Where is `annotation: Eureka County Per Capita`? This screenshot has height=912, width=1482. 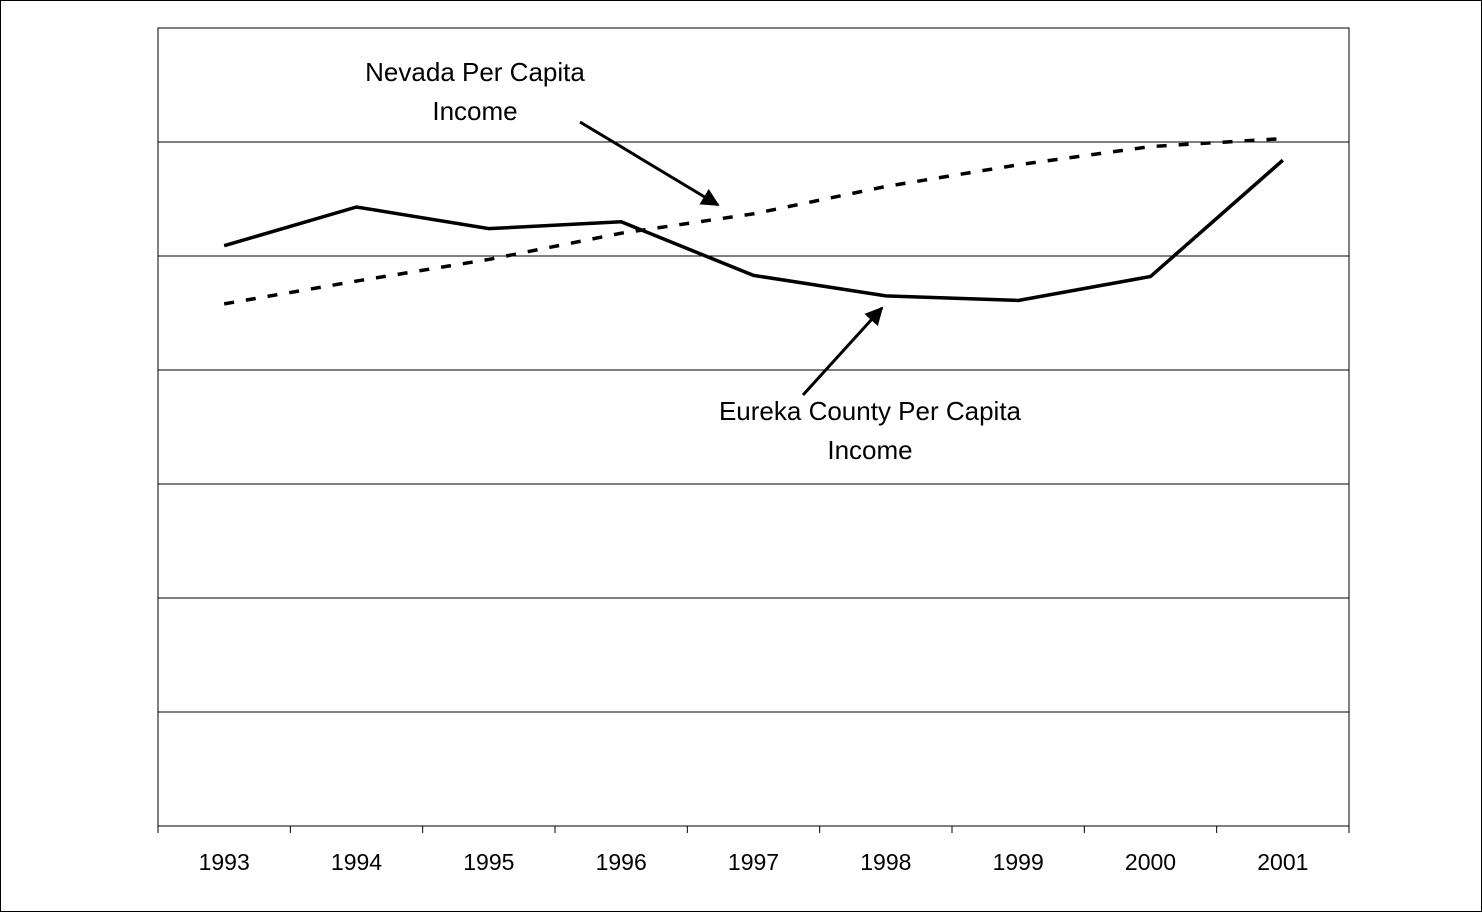
annotation: Eureka County Per Capita is located at coordinates (870, 411).